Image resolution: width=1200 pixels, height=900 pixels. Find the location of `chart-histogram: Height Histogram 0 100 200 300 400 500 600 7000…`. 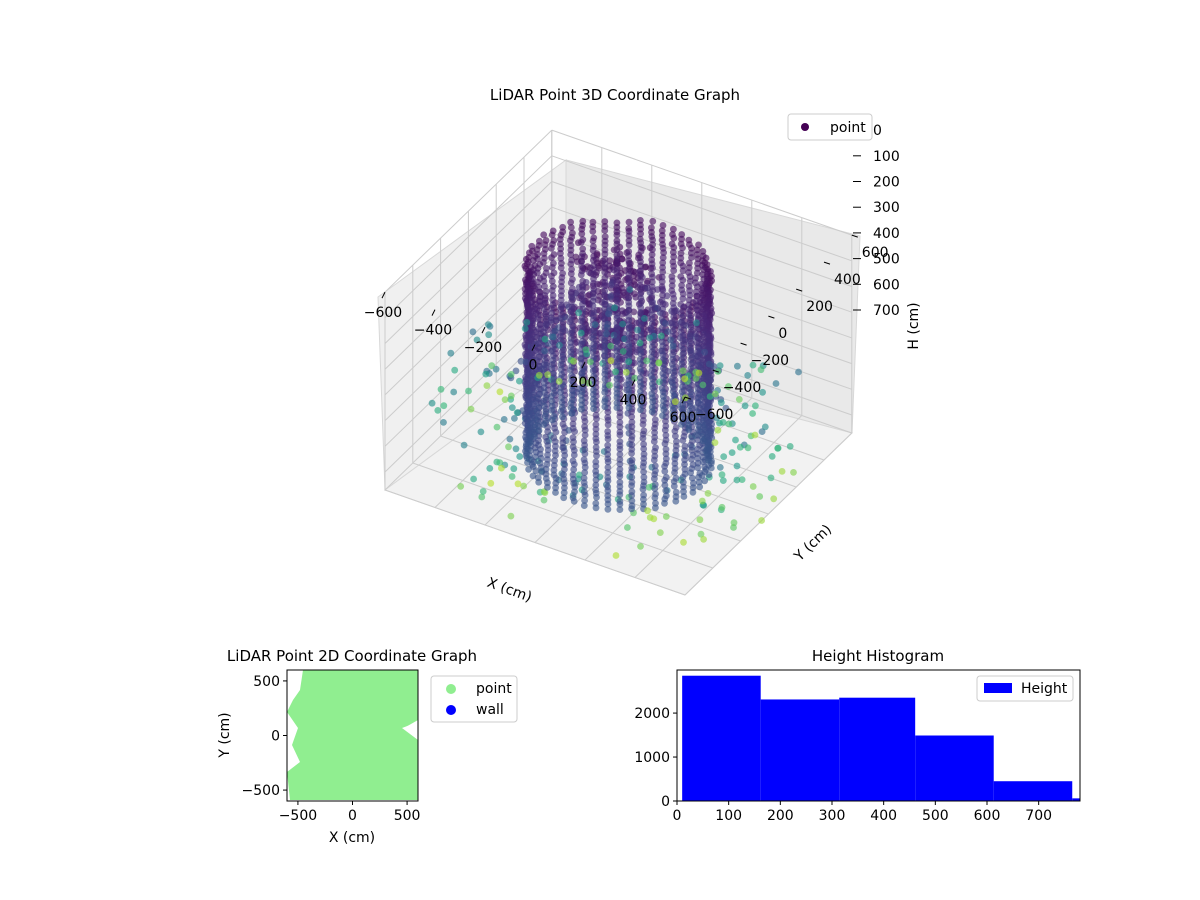

chart-histogram: Height Histogram 0 100 200 300 400 500 600 7000… is located at coordinates (857, 735).